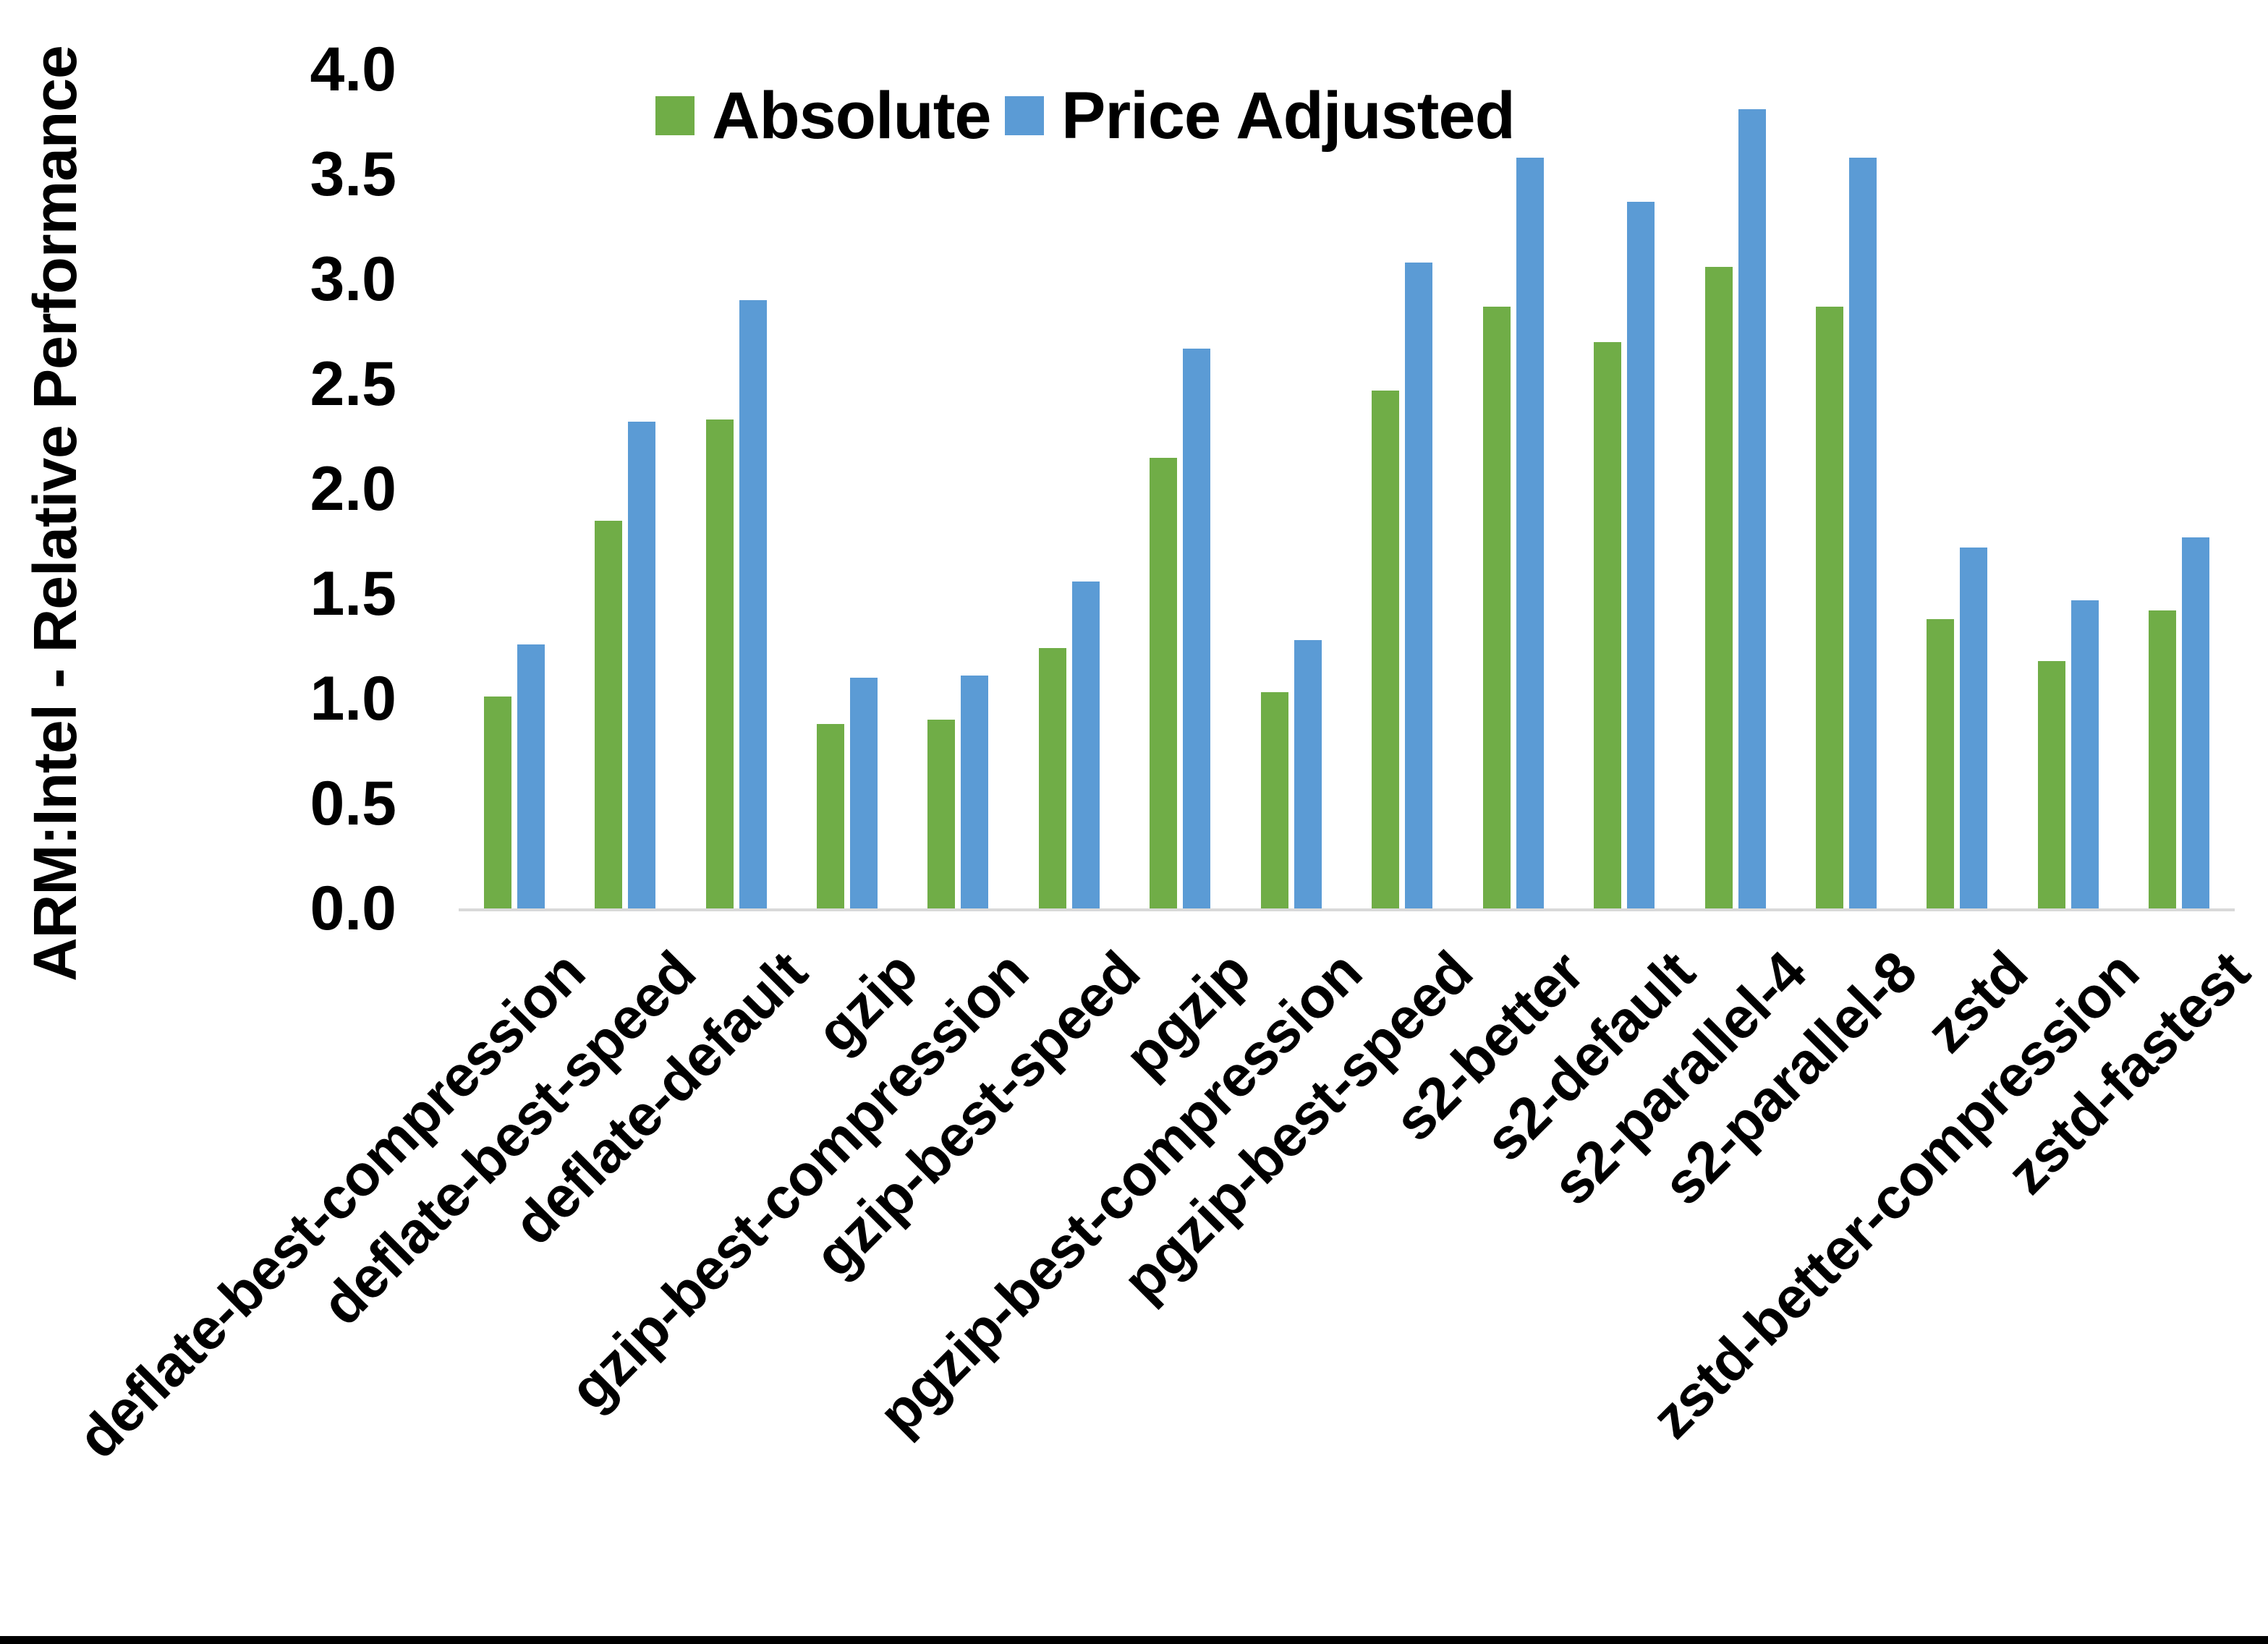 The image size is (2268, 1644). What do you see at coordinates (353, 908) in the screenshot?
I see `y-tick-label: 0.0` at bounding box center [353, 908].